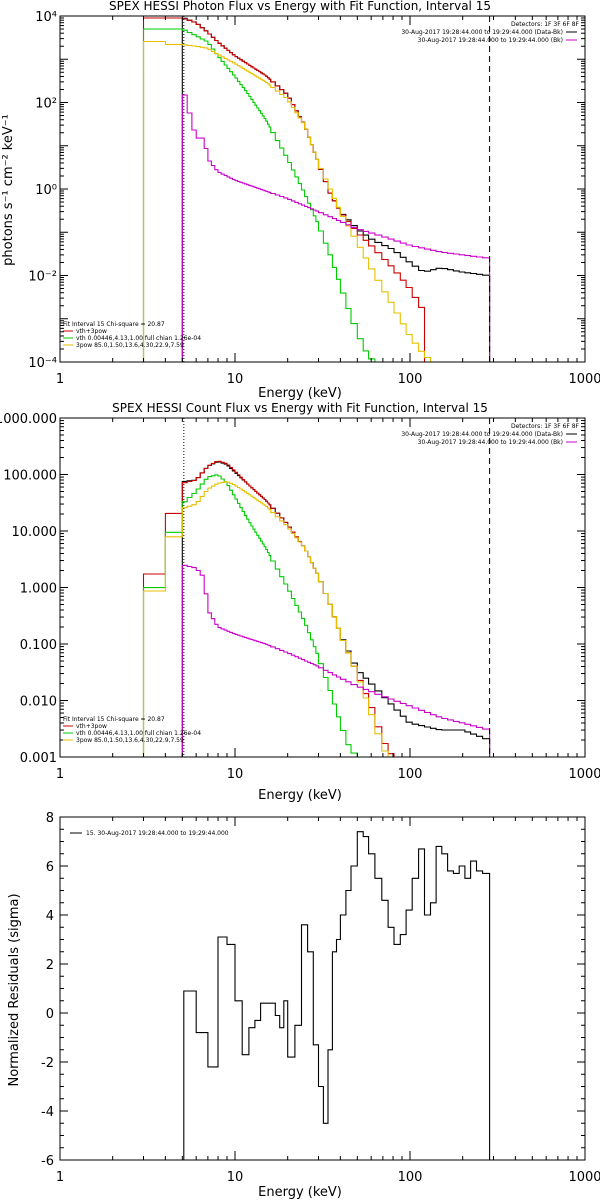 The height and width of the screenshot is (1200, 600). Describe the element at coordinates (46, 190) in the screenshot. I see `y-tick-label: 10⁰` at that location.